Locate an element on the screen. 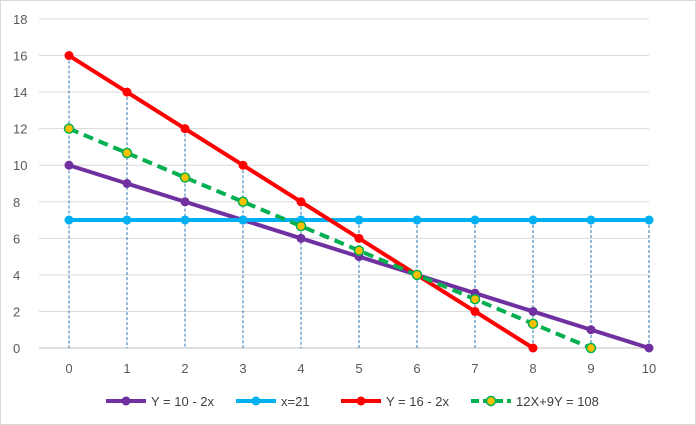 This screenshot has width=696, height=425. x-tick-label: 5 is located at coordinates (358, 368).